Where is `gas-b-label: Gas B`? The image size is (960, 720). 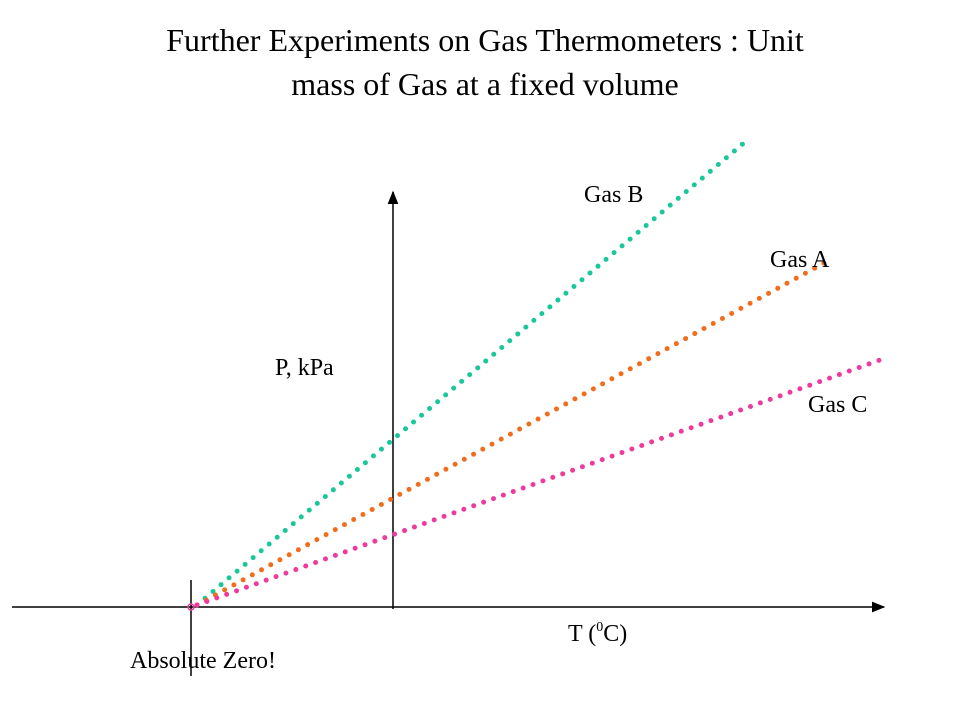
gas-b-label: Gas B is located at coordinates (613, 195).